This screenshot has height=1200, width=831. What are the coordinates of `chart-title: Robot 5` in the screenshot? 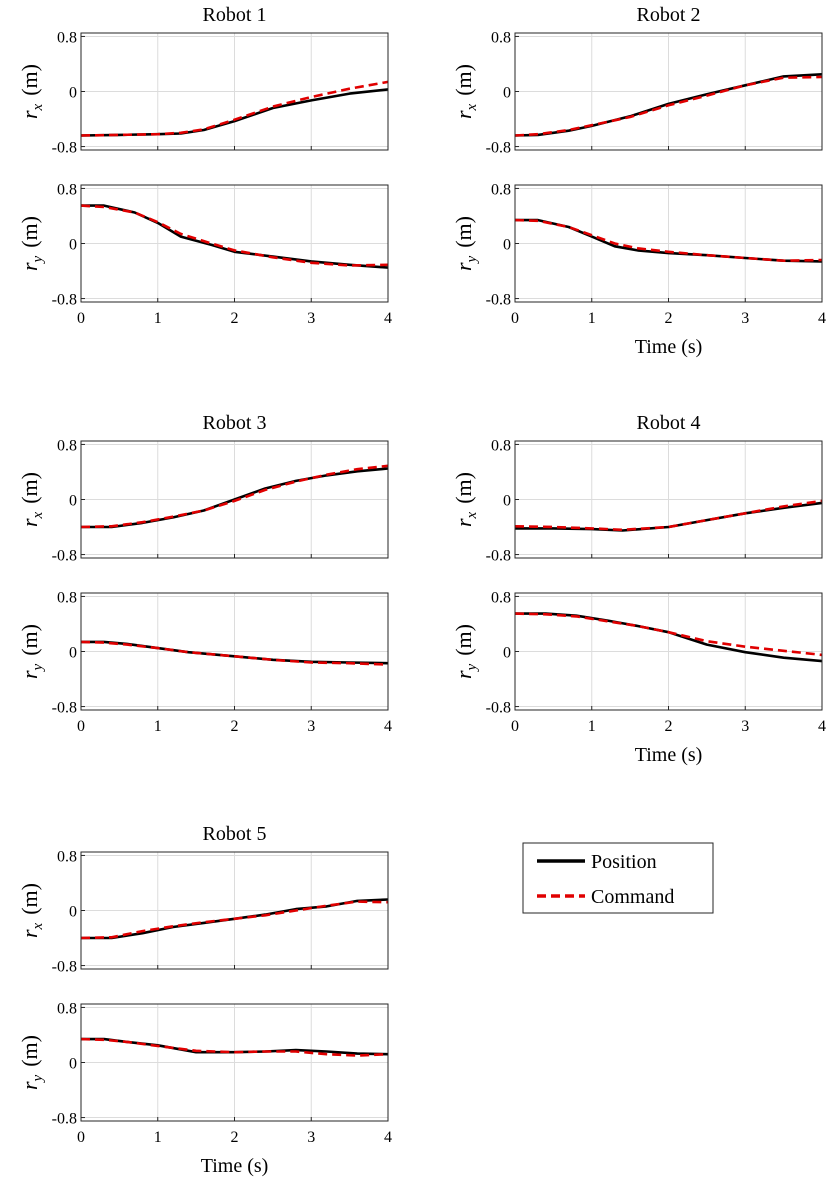 It's located at (235, 834).